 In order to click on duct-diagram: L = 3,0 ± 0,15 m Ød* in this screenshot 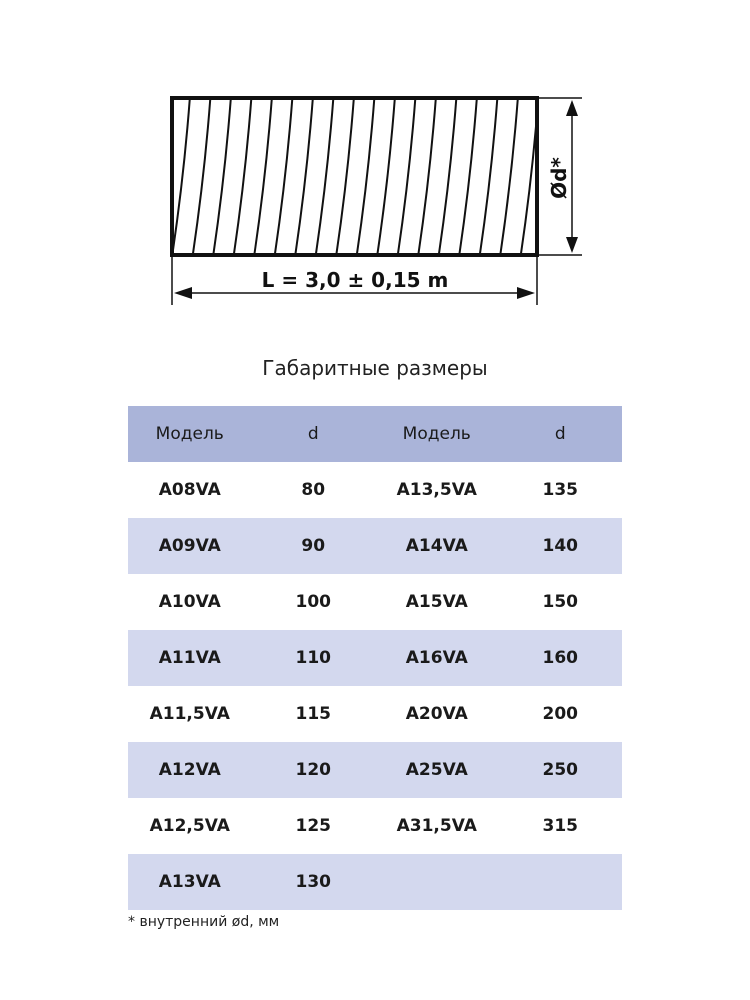, I will do `click(367, 200)`.